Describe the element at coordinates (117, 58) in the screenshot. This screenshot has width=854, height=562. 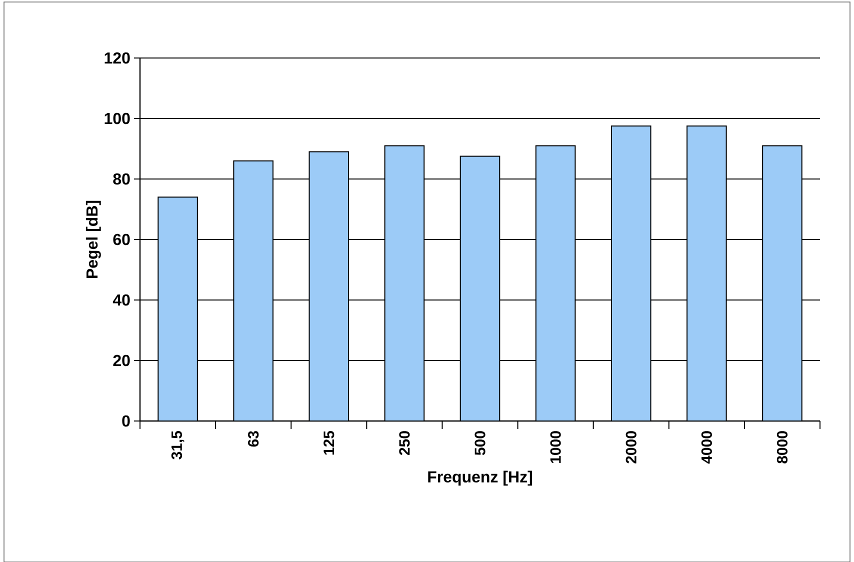
I see `y-tick-label: 120` at that location.